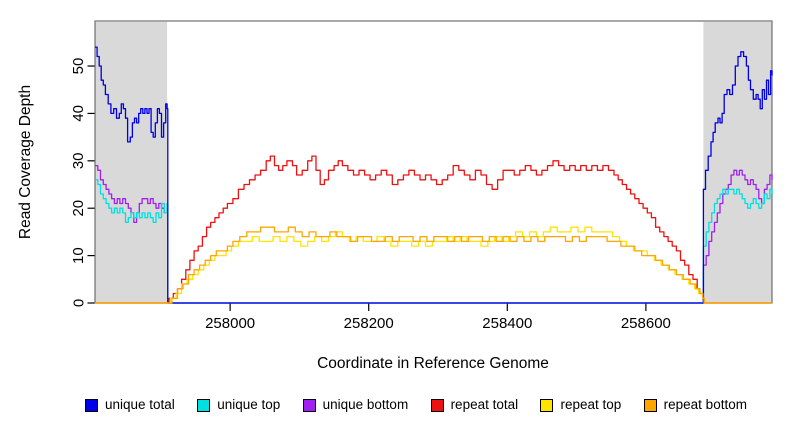 The width and height of the screenshot is (792, 432). Describe the element at coordinates (78, 66) in the screenshot. I see `y-tick-label: 50` at that location.